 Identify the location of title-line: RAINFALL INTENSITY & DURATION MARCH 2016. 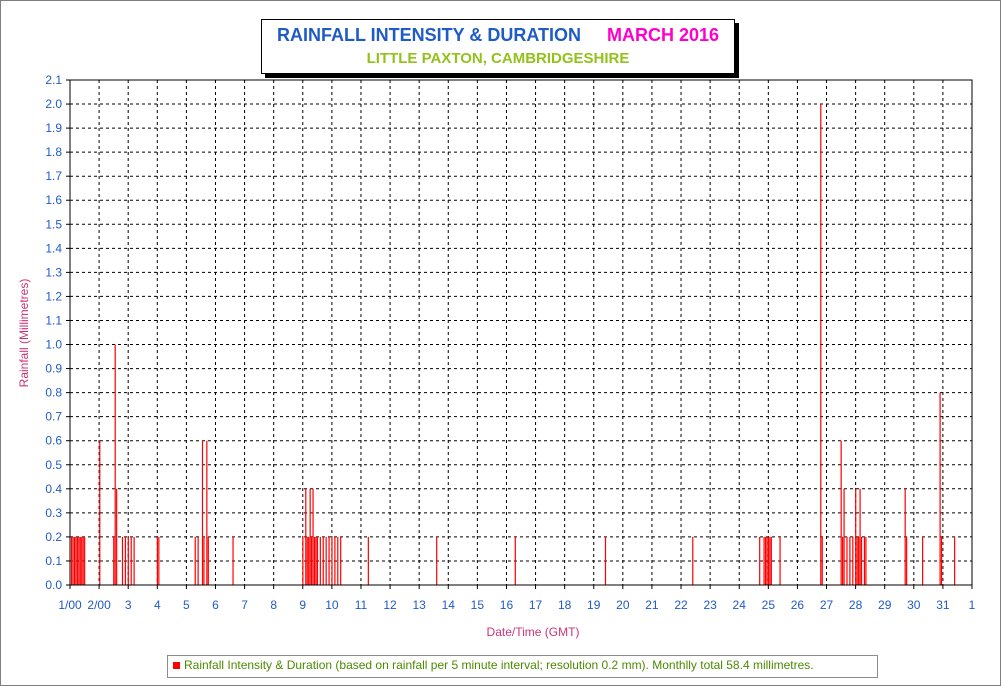
(498, 35).